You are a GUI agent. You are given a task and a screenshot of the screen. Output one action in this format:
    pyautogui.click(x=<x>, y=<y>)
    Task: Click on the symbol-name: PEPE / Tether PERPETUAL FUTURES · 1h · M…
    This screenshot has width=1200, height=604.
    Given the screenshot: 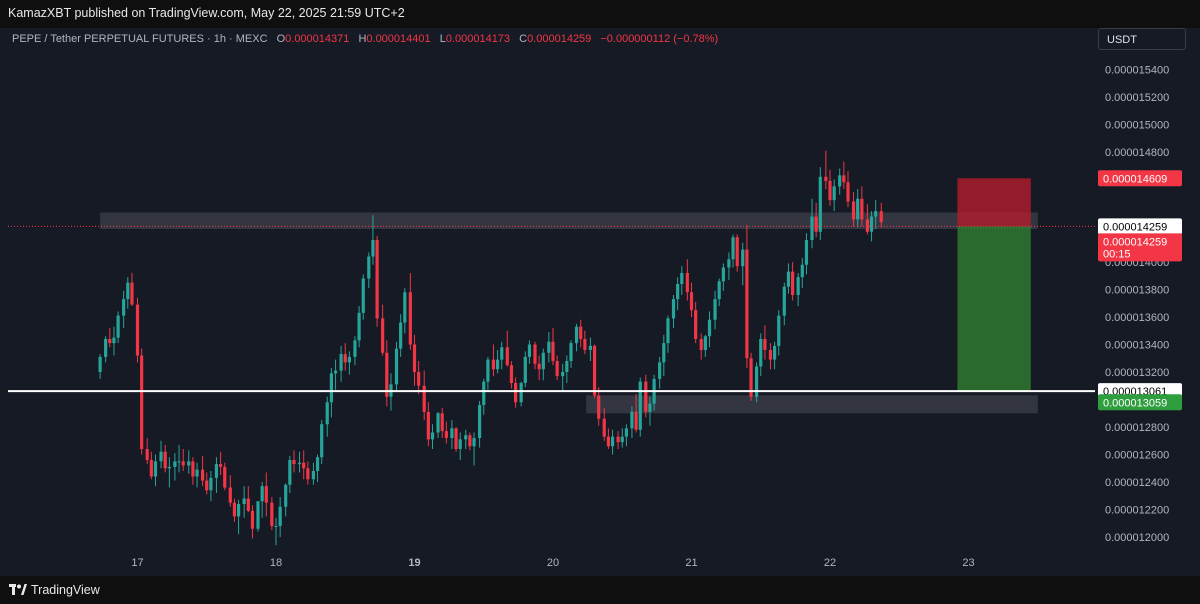 What is the action you would take?
    pyautogui.click(x=140, y=39)
    